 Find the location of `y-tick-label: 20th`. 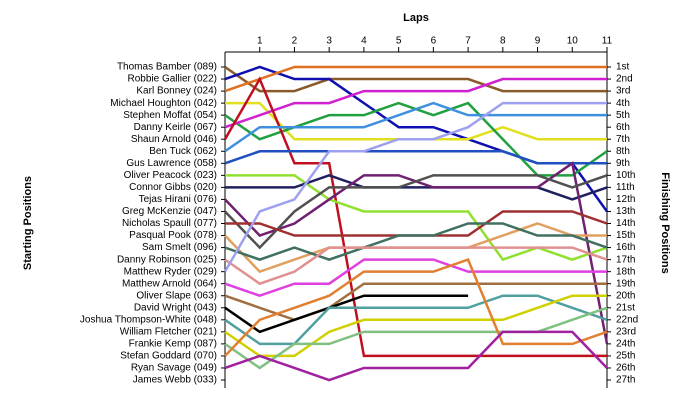

y-tick-label: 20th is located at coordinates (625, 295).